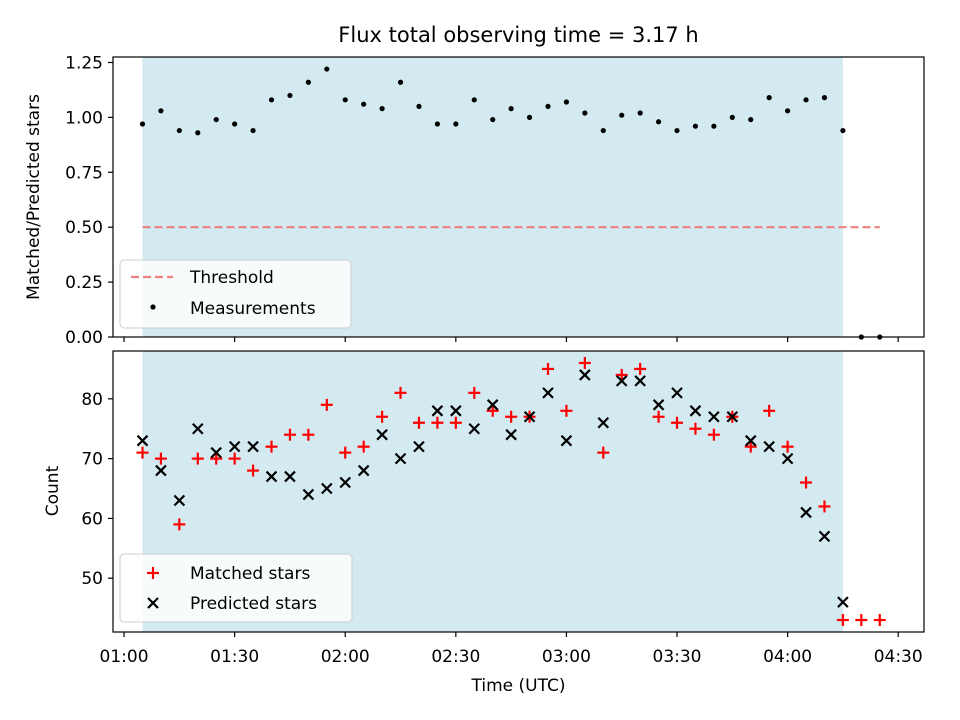 Image resolution: width=960 pixels, height=720 pixels. What do you see at coordinates (253, 309) in the screenshot?
I see `measurements-legend-label: Measurements` at bounding box center [253, 309].